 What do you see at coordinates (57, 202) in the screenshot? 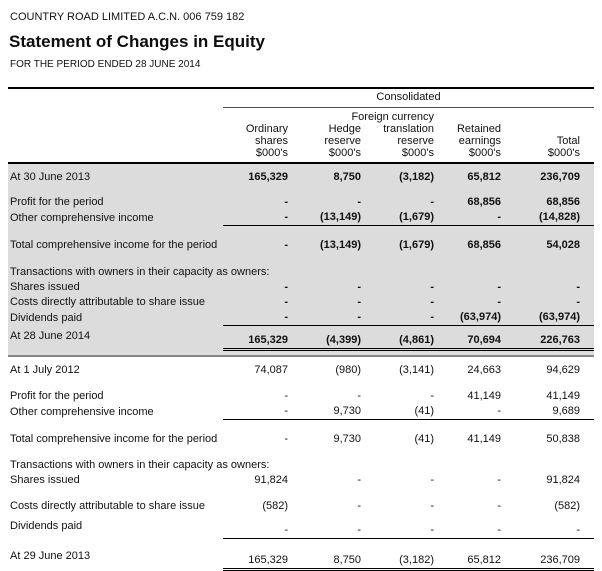
I see `row-label: Profit for the period` at bounding box center [57, 202].